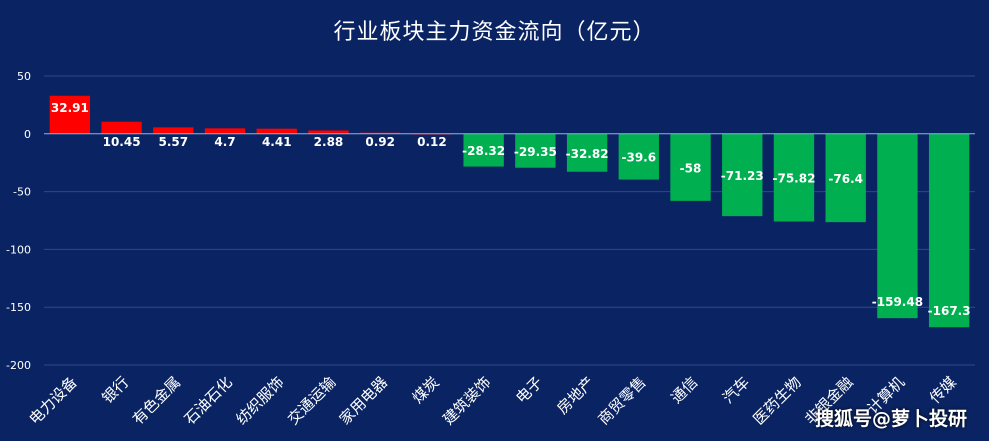 This screenshot has height=441, width=989. Describe the element at coordinates (259, 400) in the screenshot. I see `x-tick-label: 纺织服饰` at that location.